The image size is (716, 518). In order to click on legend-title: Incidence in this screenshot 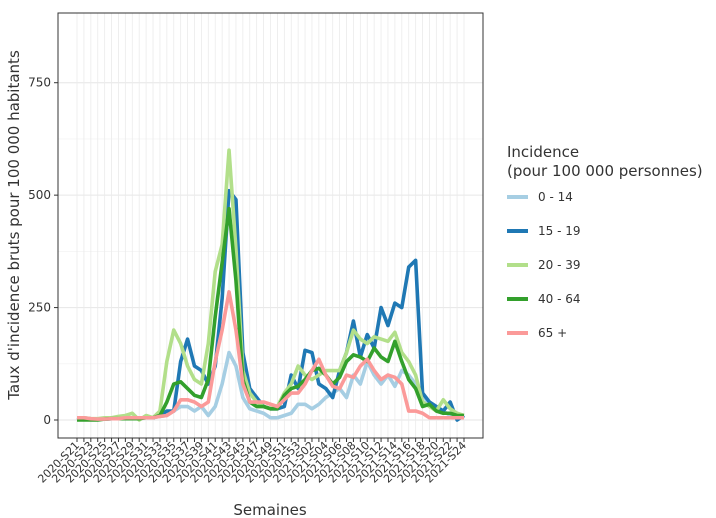, I will do `click(543, 152)`.